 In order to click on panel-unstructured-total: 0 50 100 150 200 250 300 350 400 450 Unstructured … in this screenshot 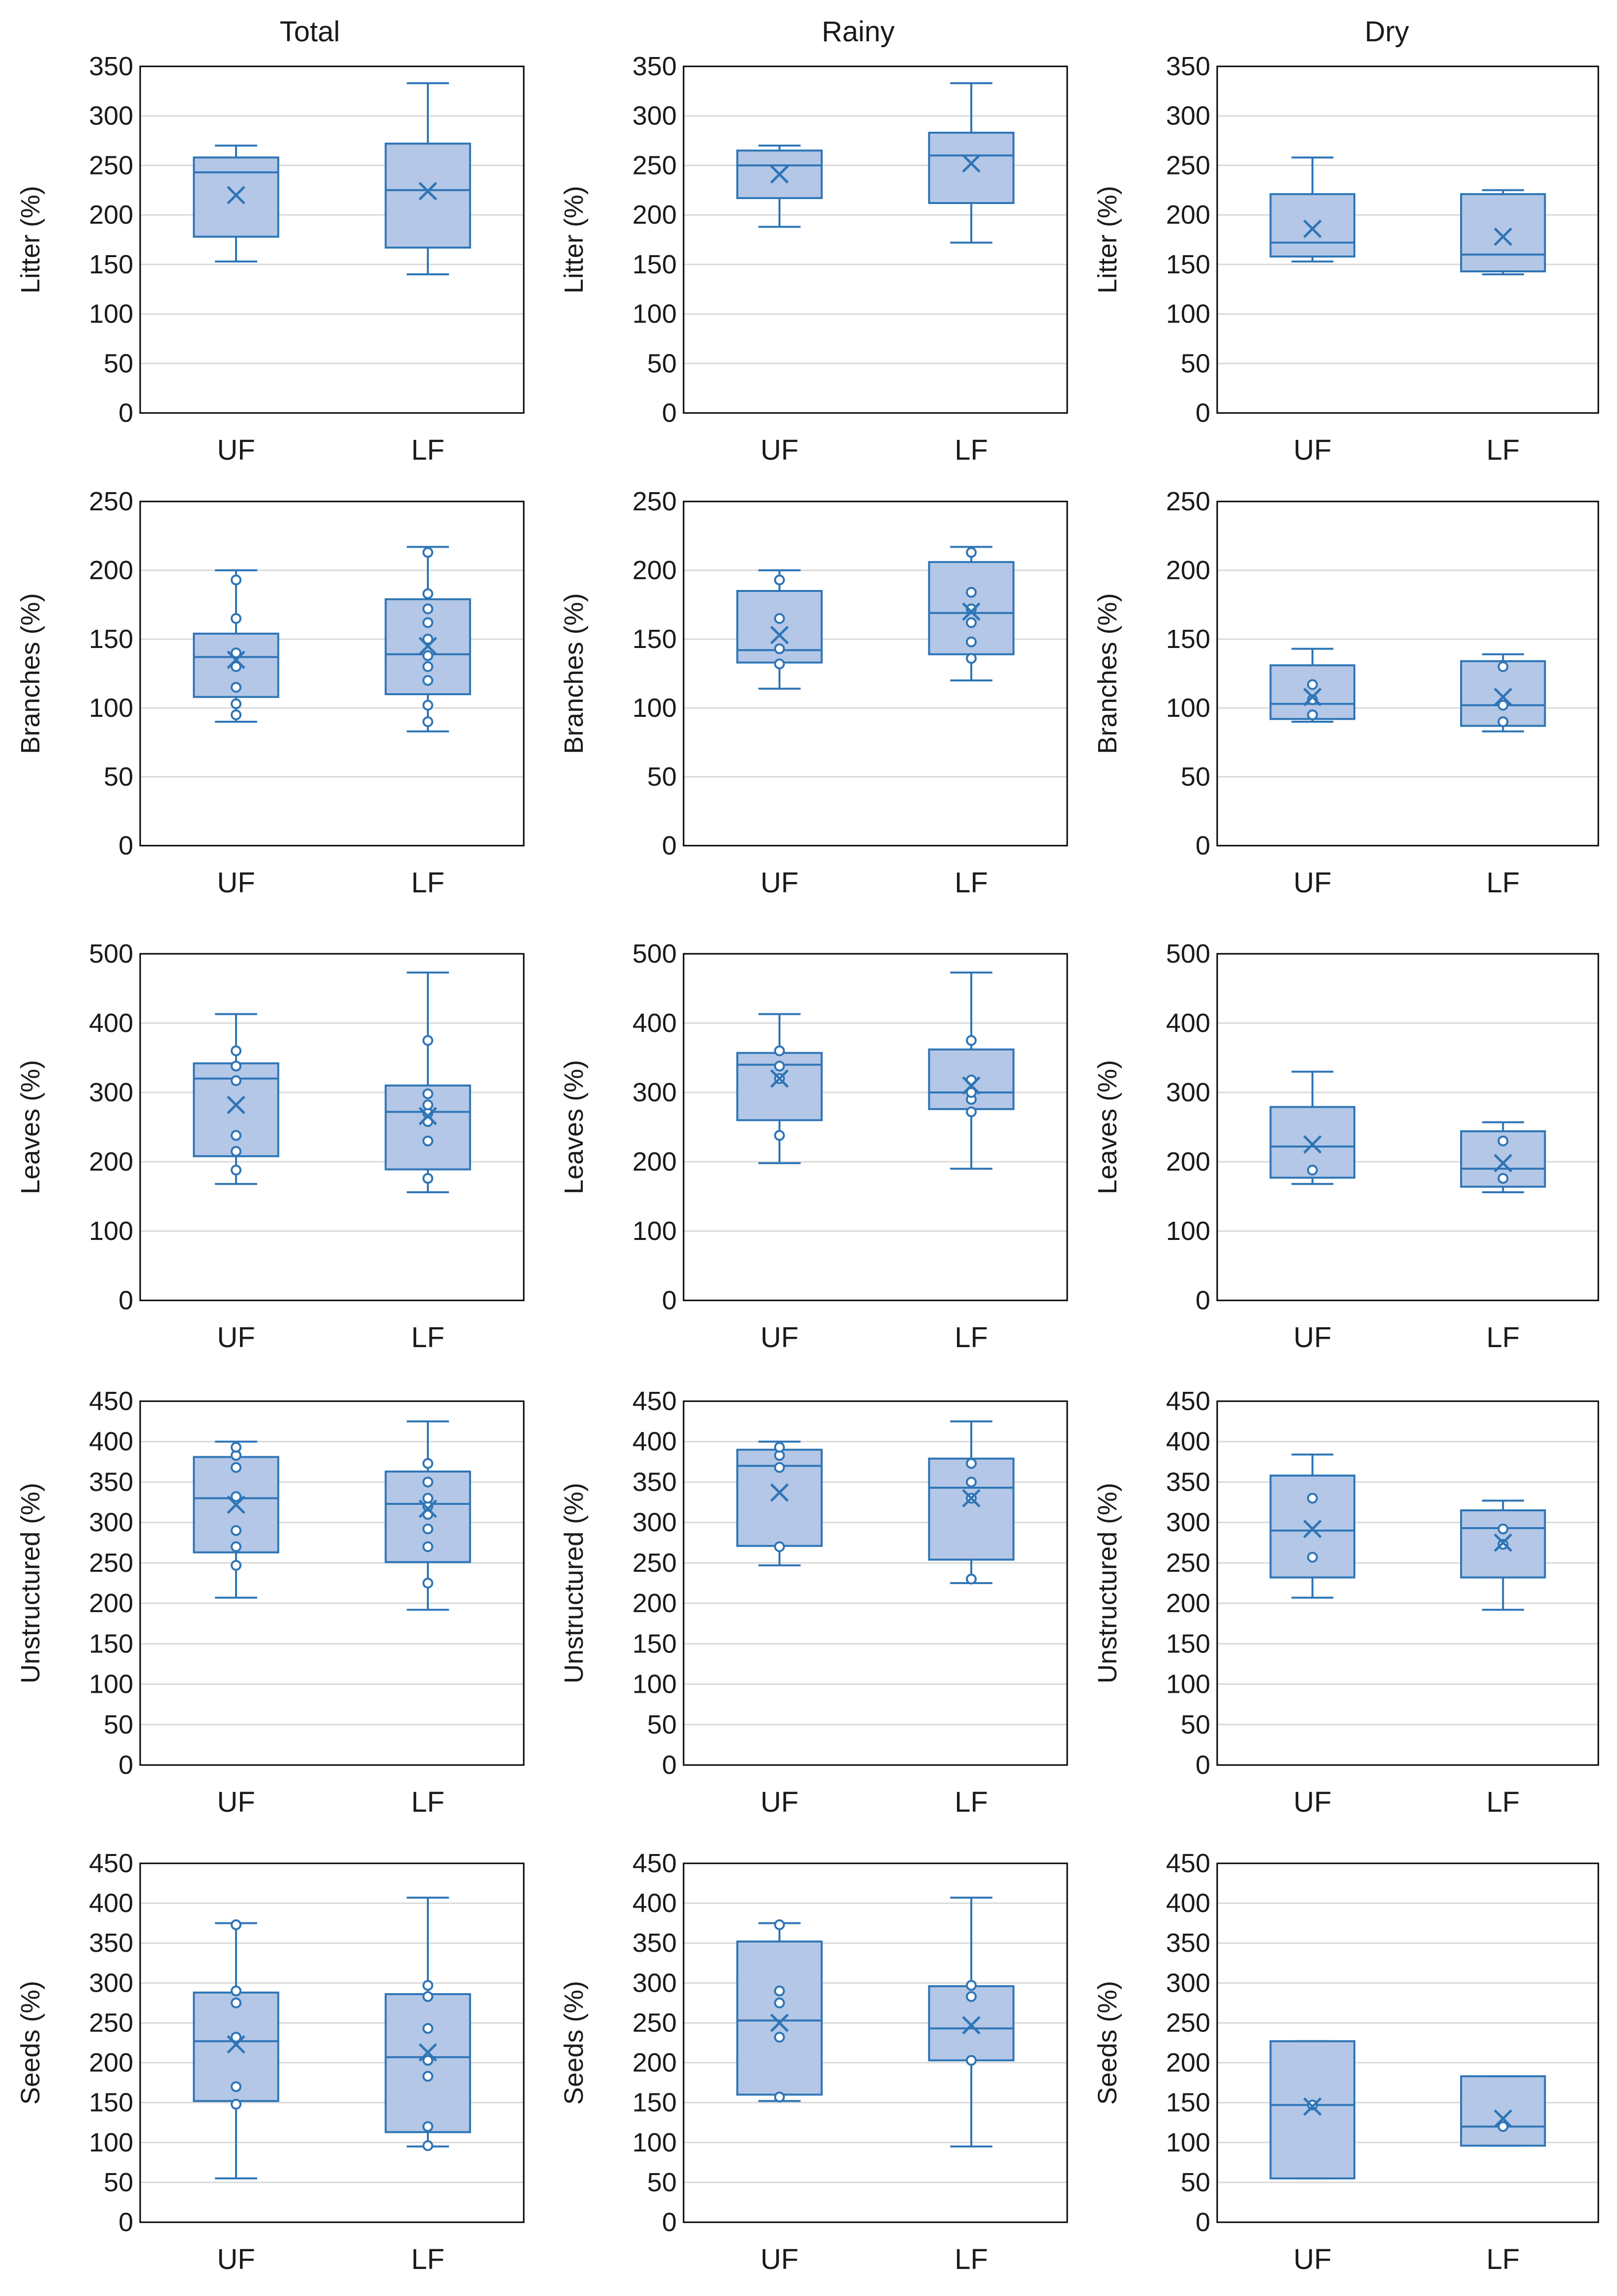, I will do `click(270, 1602)`.